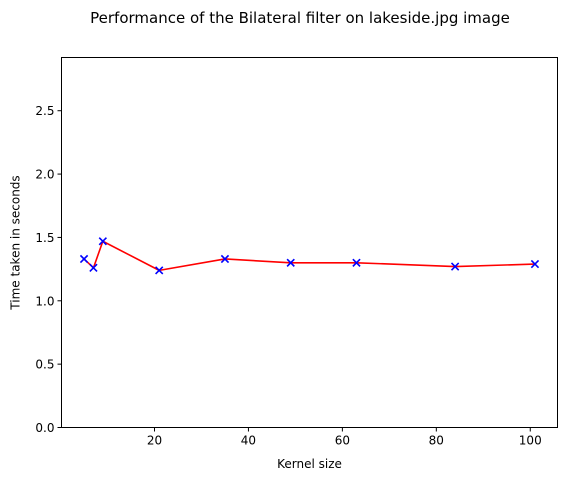 The image size is (567, 480). What do you see at coordinates (530, 441) in the screenshot?
I see `x-tick-label: 100` at bounding box center [530, 441].